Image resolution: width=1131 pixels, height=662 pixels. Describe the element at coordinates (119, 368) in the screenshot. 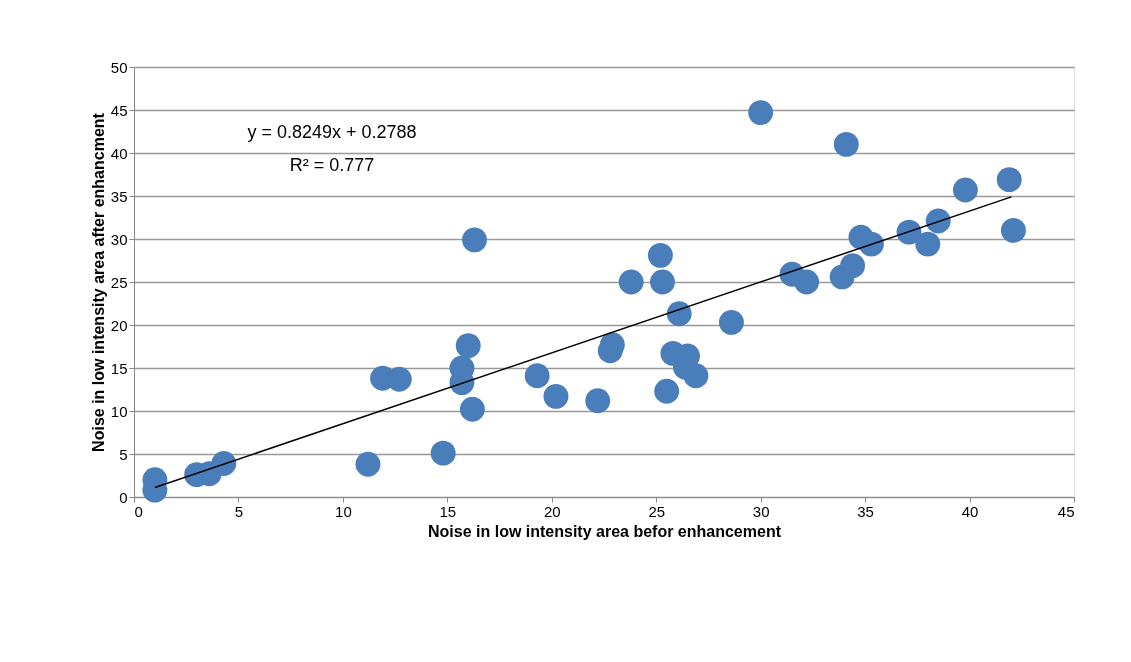

I see `y-tick-label: 15` at that location.